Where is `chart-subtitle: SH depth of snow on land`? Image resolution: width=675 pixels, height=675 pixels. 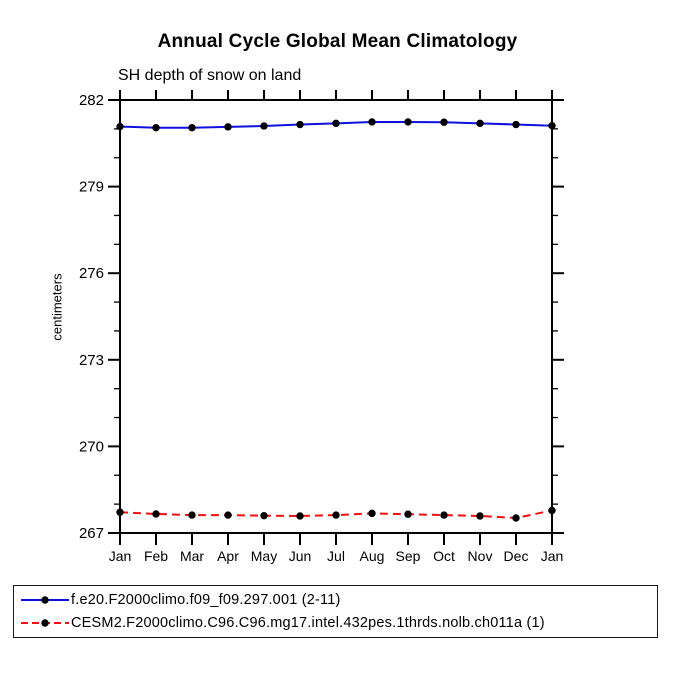 chart-subtitle: SH depth of snow on land is located at coordinates (210, 75).